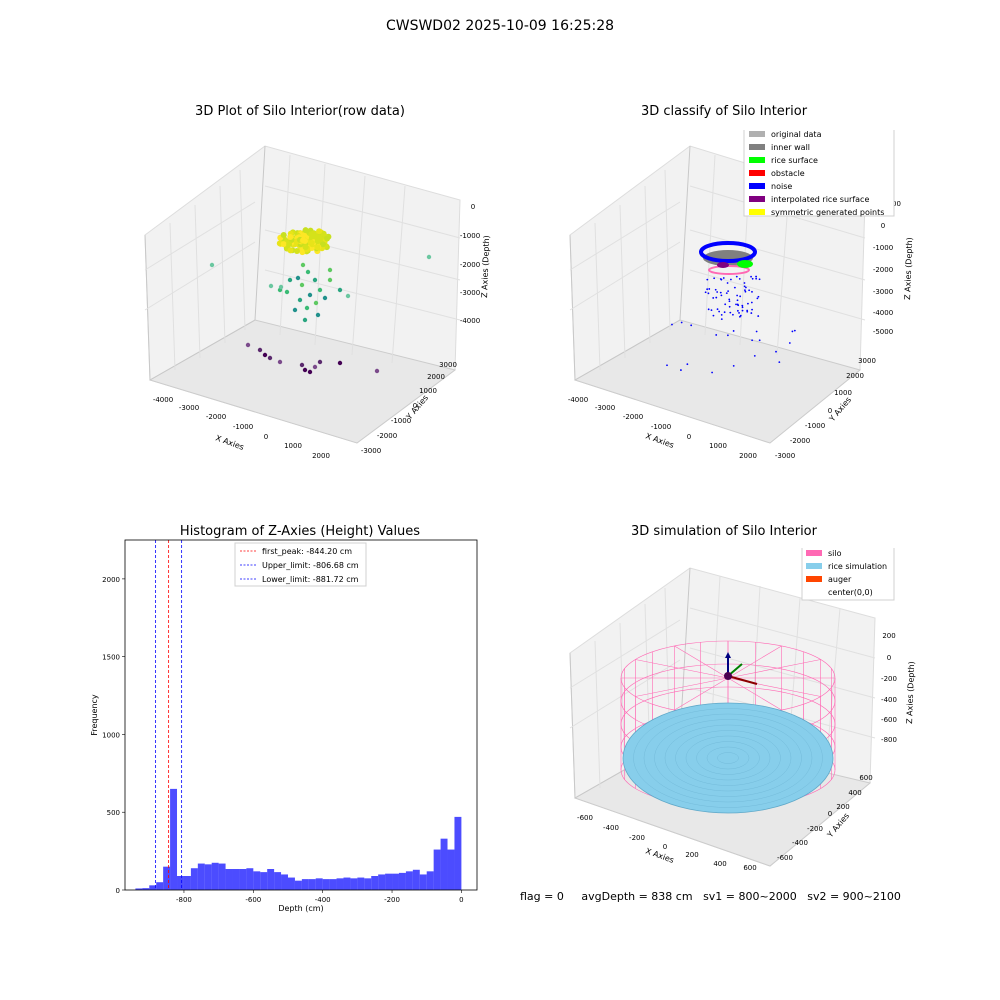 The height and width of the screenshot is (1000, 1000). What do you see at coordinates (461, 900) in the screenshot?
I see `x-tick-label: 0` at bounding box center [461, 900].